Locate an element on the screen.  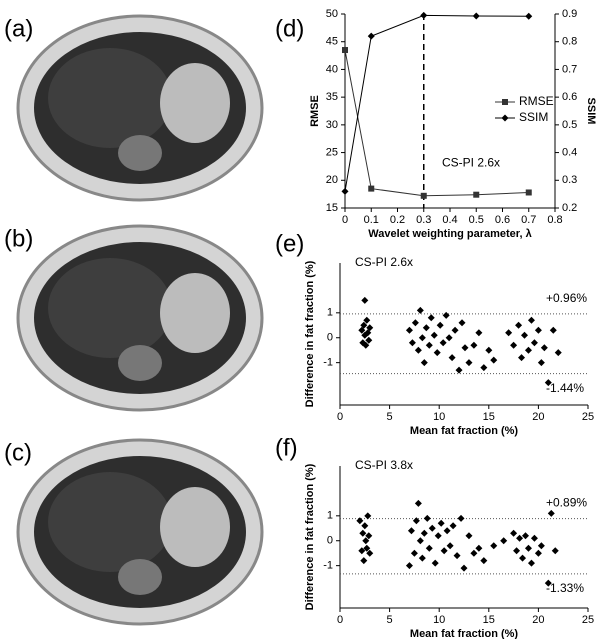
y-tick-label: 0 is located at coordinates (330, 541).